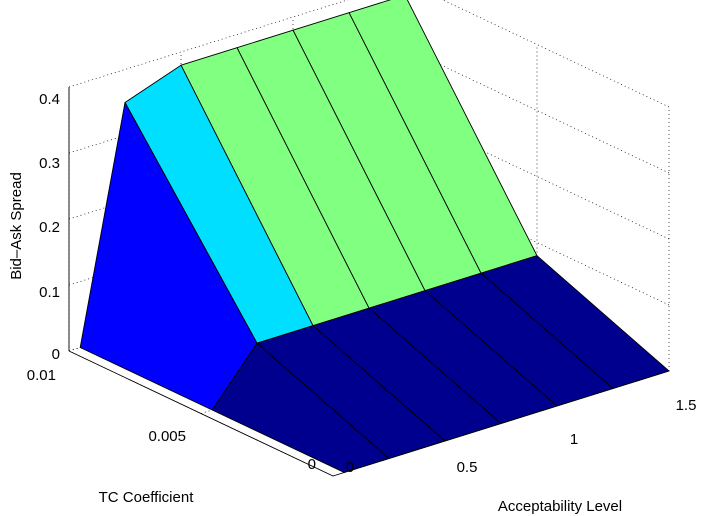  I want to click on x-tick-label: 0, so click(350, 467).